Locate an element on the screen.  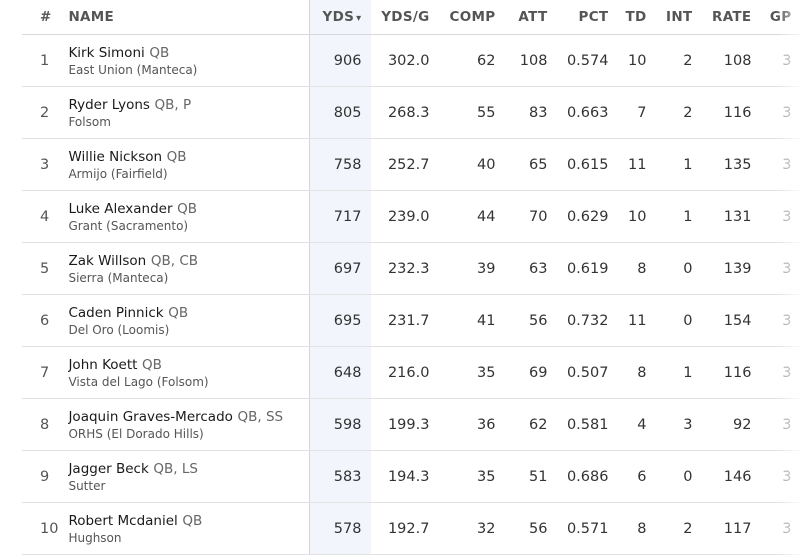
player-cell: Zak Willson QB, CB Sierra (Manteca) is located at coordinates (189, 268).